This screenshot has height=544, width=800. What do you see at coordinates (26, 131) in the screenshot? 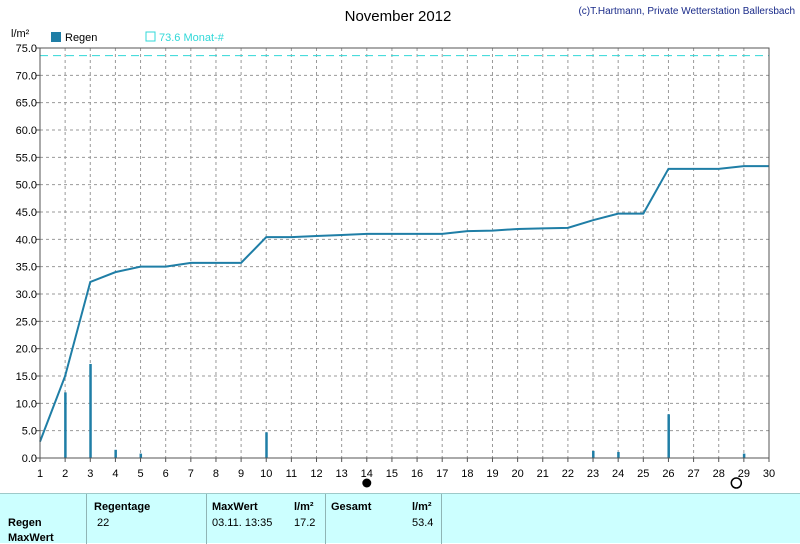
I see `y-tick-label: 60.0` at bounding box center [26, 131].